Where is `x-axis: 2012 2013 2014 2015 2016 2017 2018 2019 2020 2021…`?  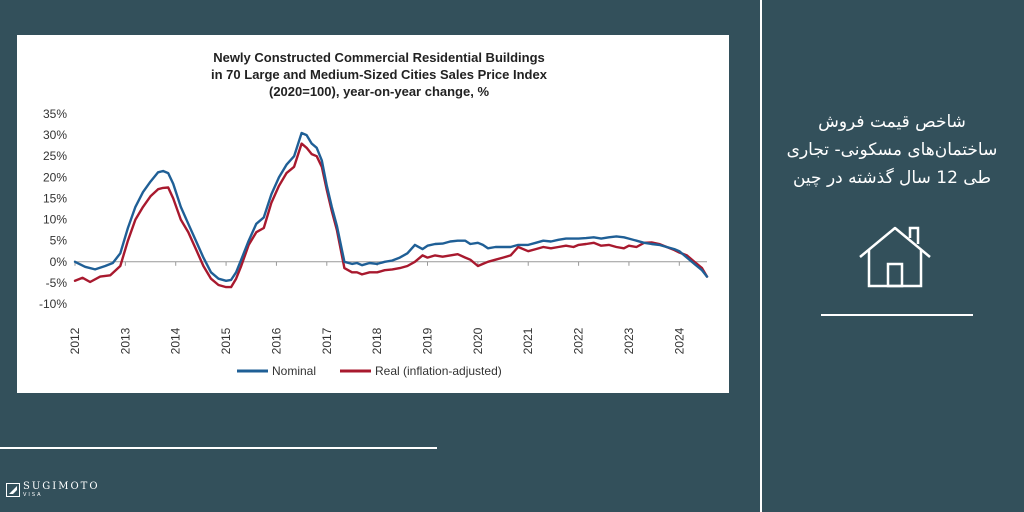 x-axis: 2012 2013 2014 2015 2016 2017 2018 2019 2020 2021… is located at coordinates (387, 307).